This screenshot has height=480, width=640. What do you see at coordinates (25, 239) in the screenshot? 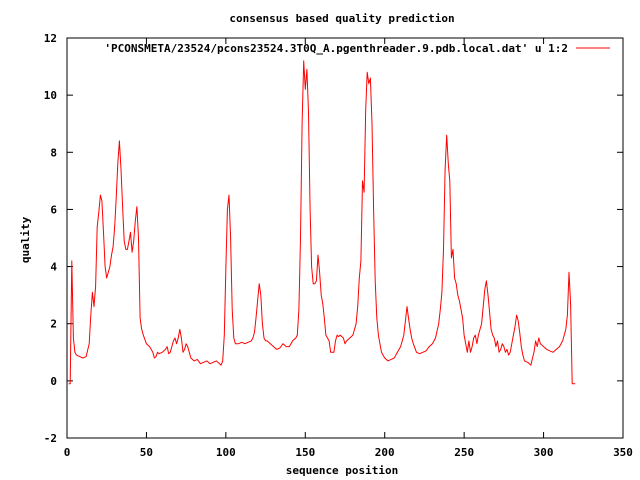
I see `y-axis-label: quality` at bounding box center [25, 239].